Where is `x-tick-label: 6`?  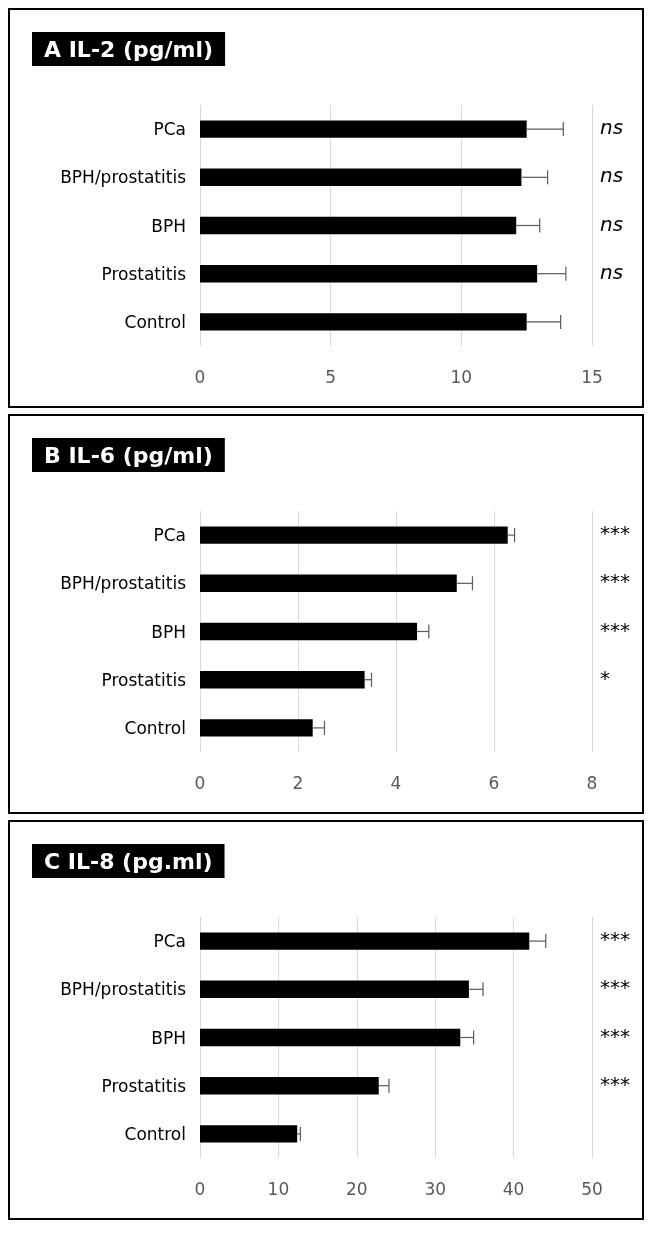 x-tick-label: 6 is located at coordinates (494, 782).